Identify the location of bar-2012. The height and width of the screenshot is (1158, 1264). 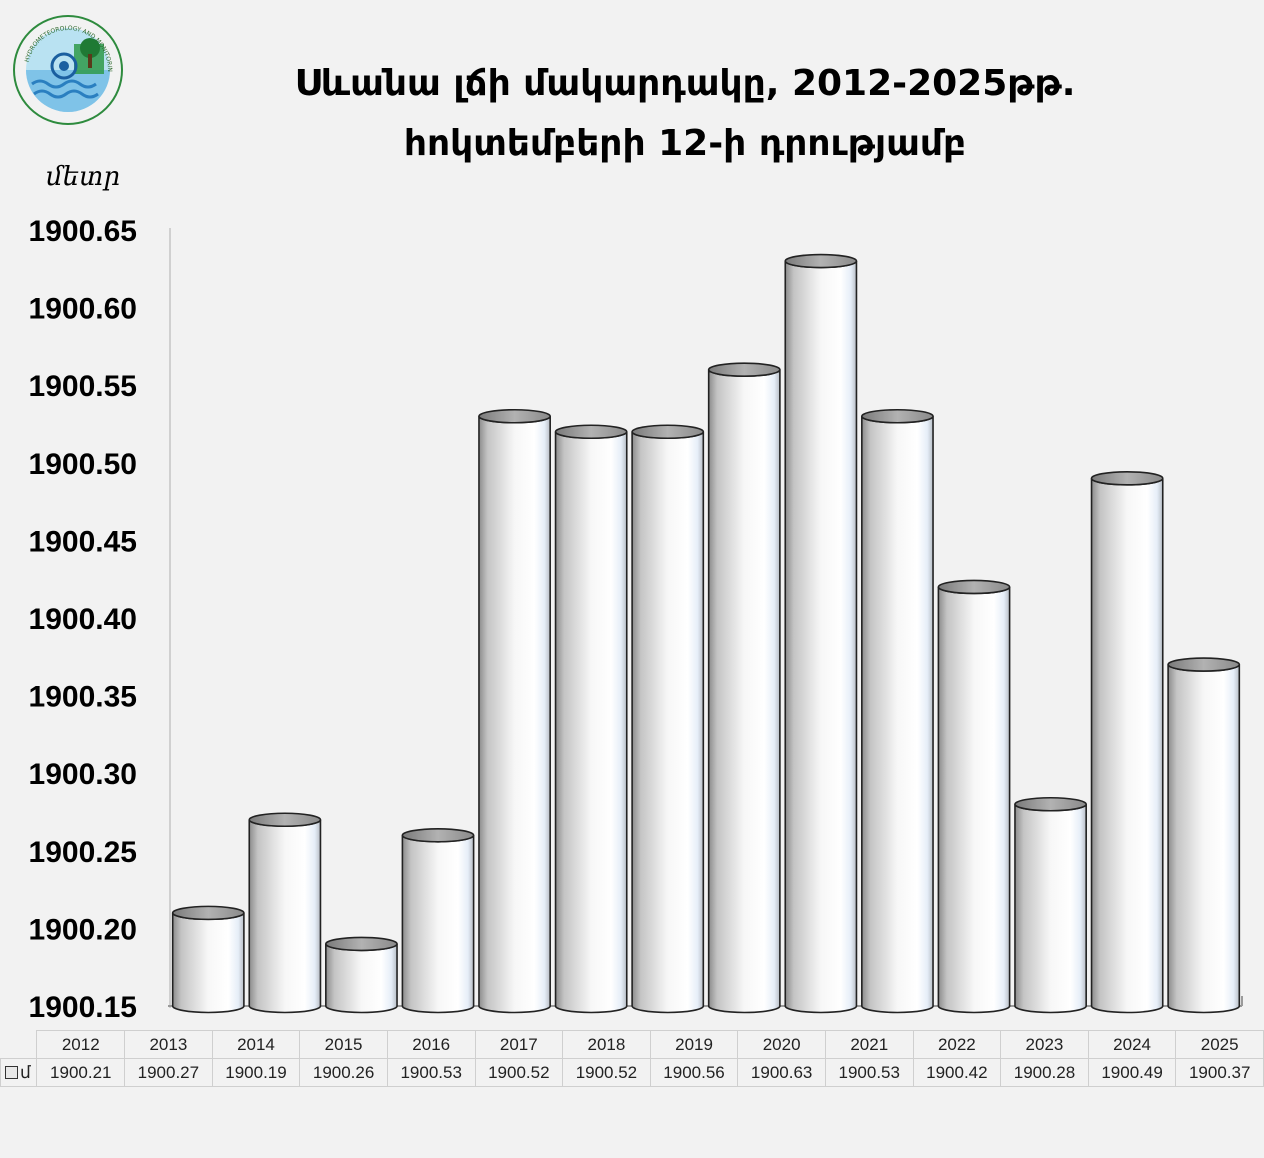
(208, 959).